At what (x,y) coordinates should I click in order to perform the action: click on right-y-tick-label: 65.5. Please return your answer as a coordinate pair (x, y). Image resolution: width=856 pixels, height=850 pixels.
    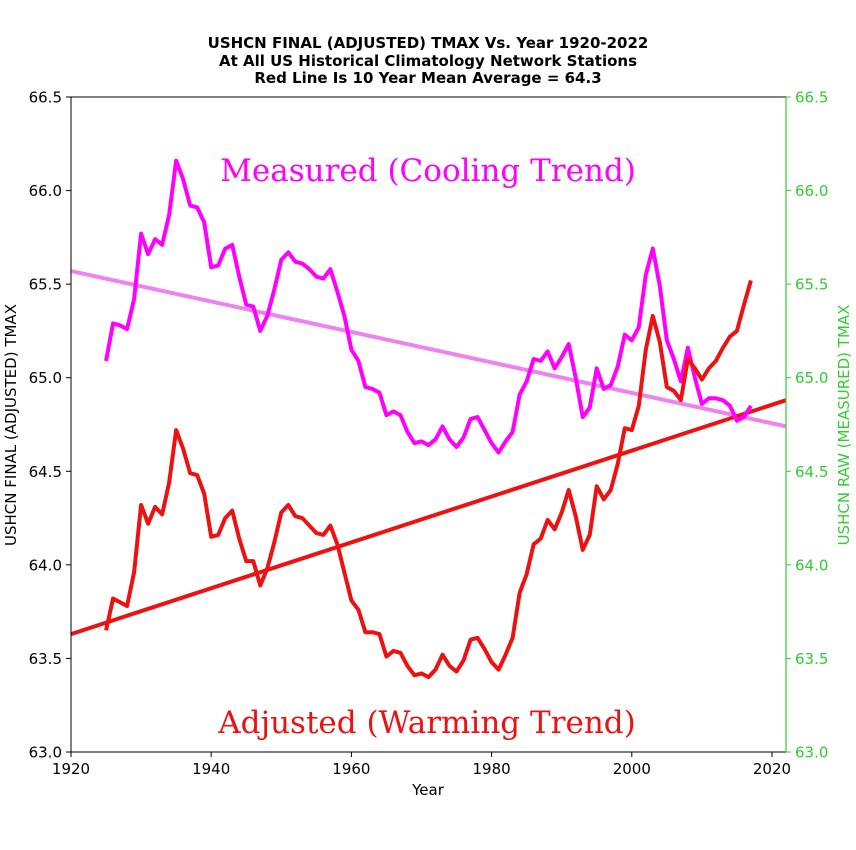
    Looking at the image, I should click on (811, 285).